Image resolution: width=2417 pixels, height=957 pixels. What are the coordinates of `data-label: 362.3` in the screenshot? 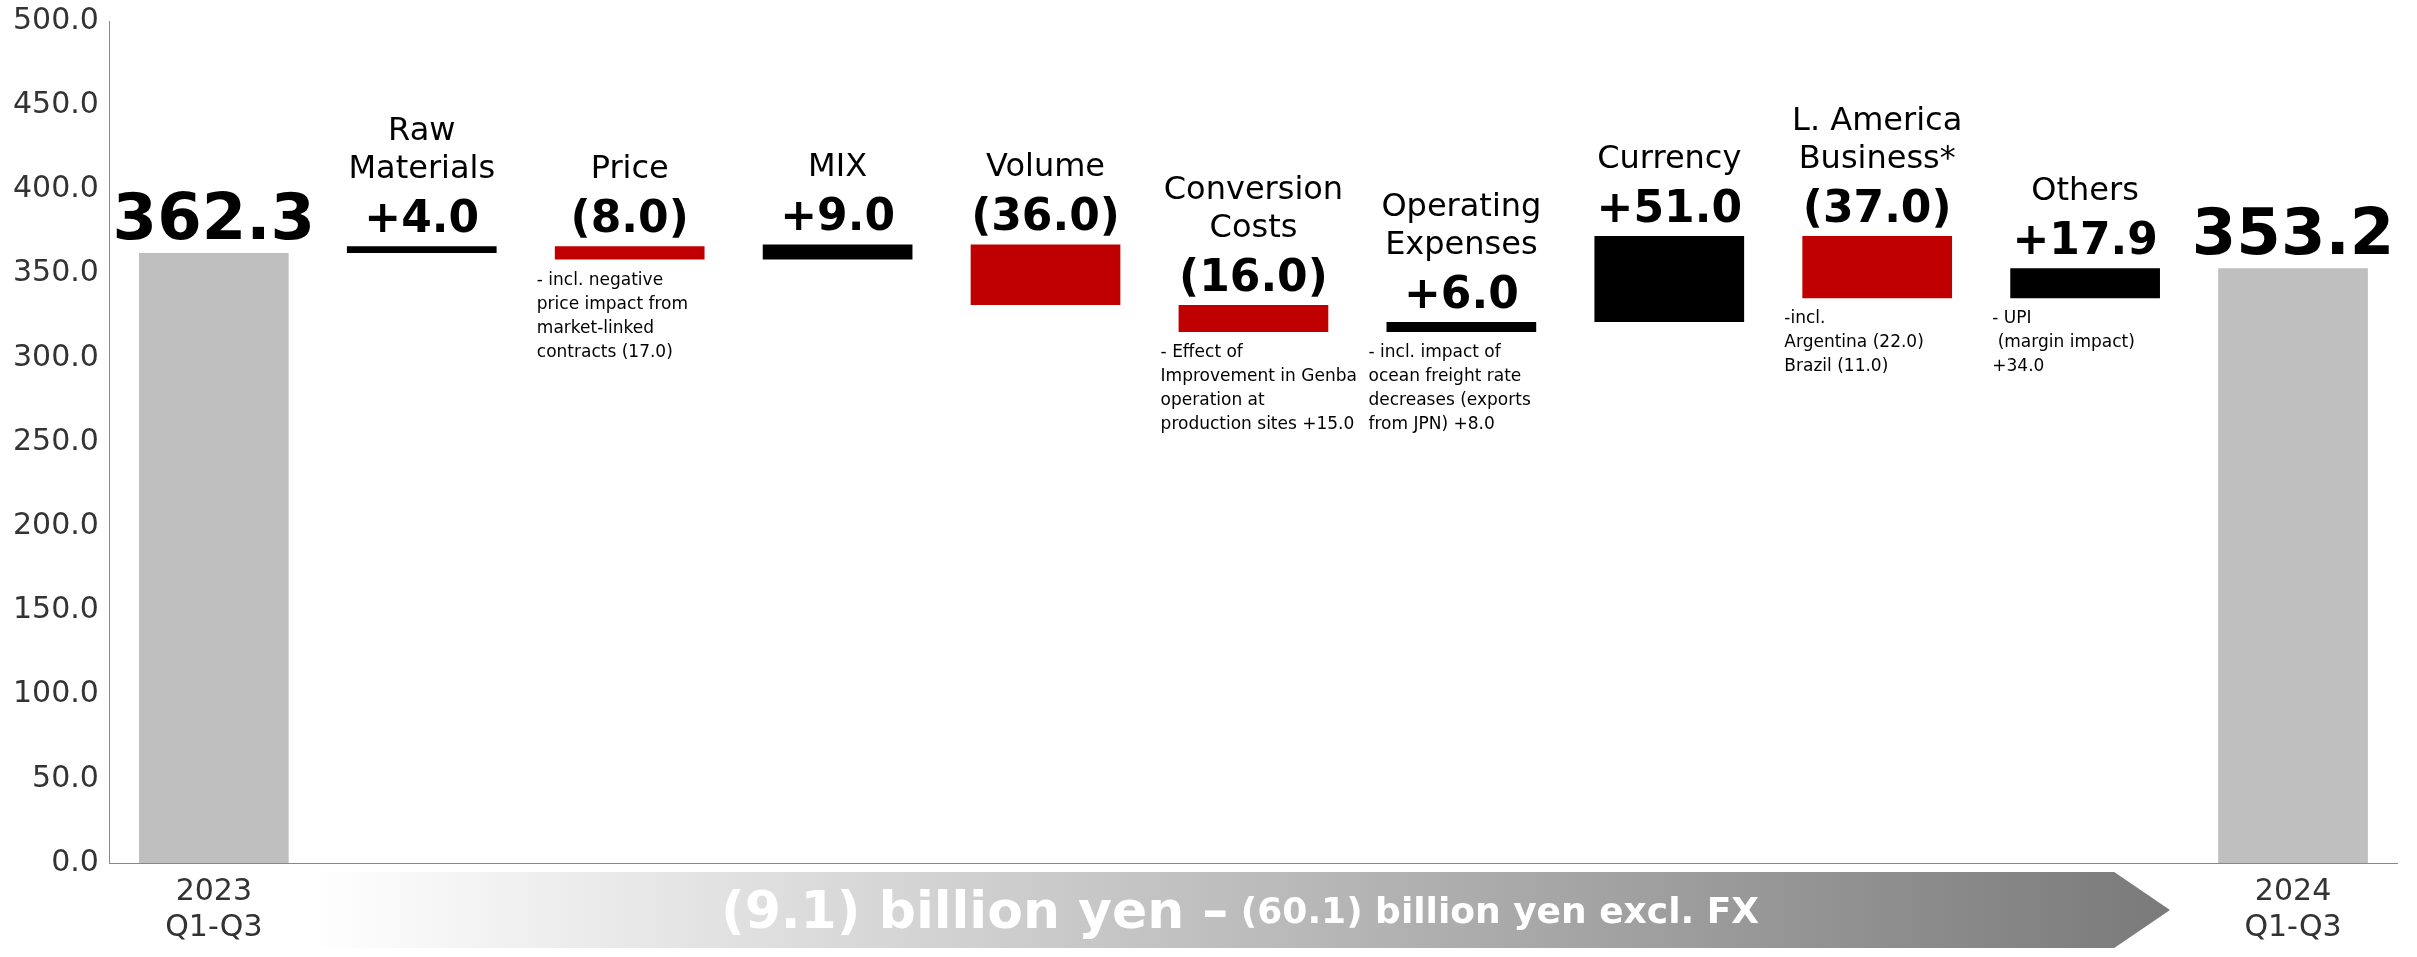 It's located at (214, 216).